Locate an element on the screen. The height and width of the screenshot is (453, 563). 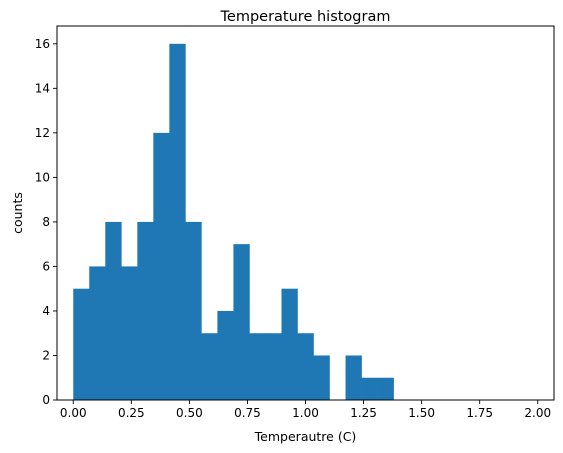
x-tick-label: 0.25 is located at coordinates (131, 413).